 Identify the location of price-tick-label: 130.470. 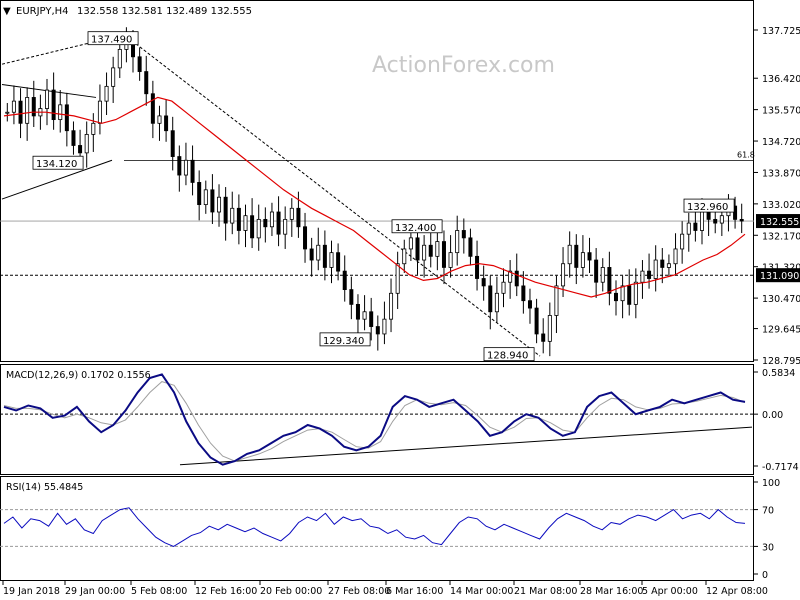
(781, 299).